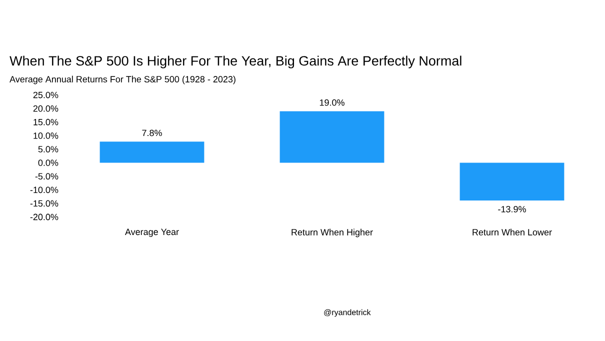 The image size is (605, 341). Describe the element at coordinates (48, 149) in the screenshot. I see `y-tick-label: 5.0%` at that location.